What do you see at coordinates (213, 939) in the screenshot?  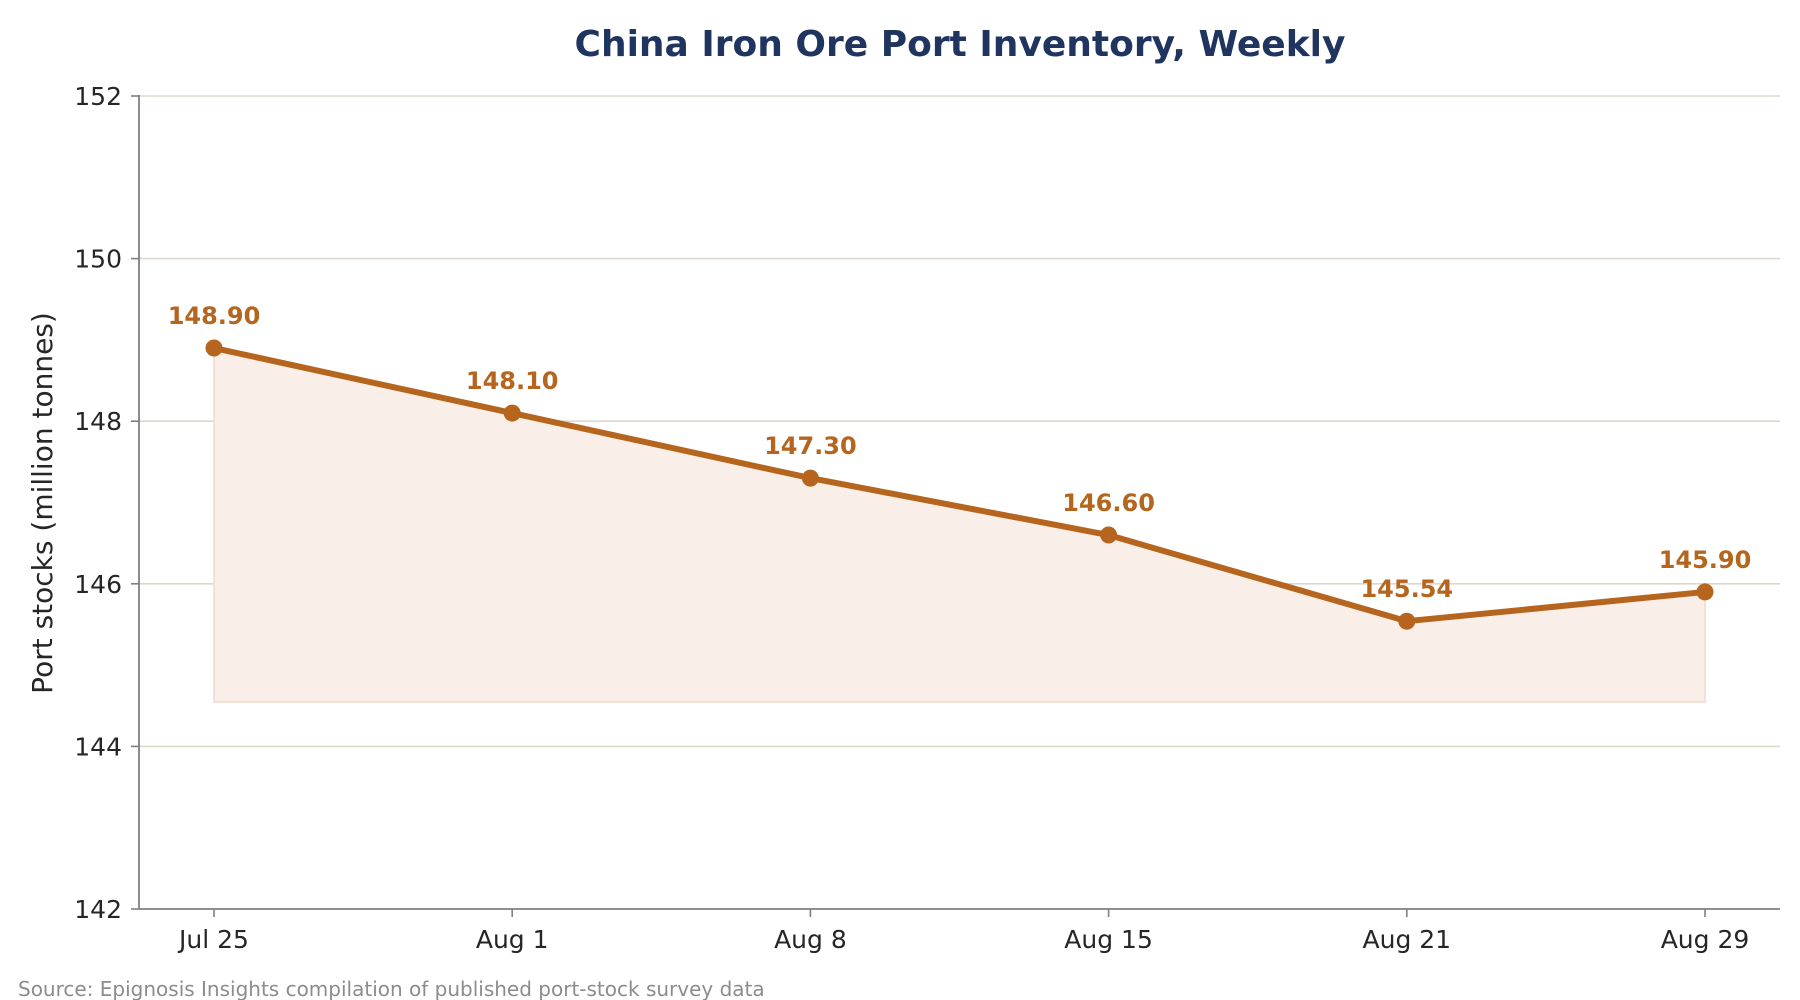 I see `x-tick-label: Jul 25` at bounding box center [213, 939].